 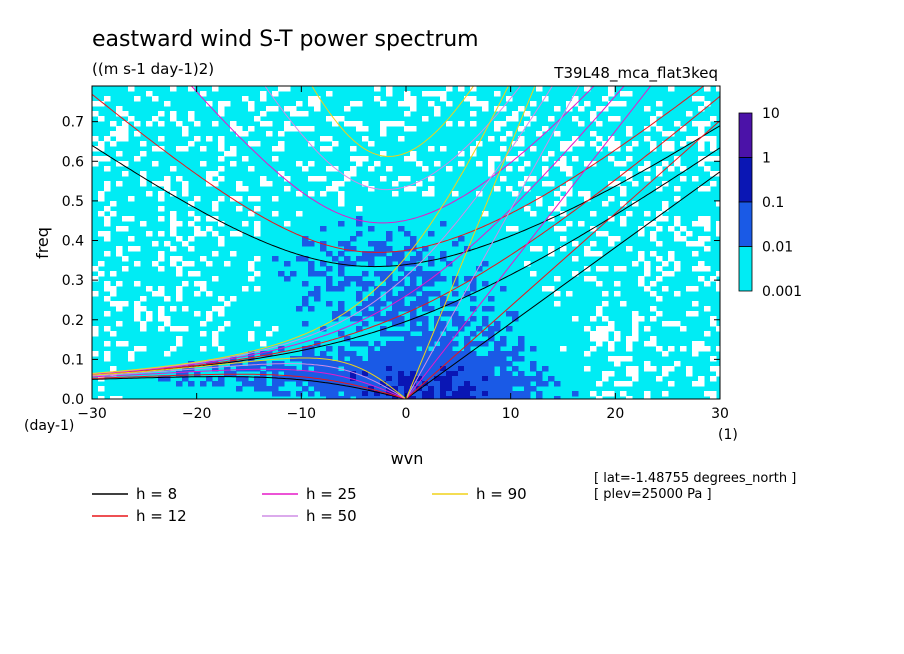 What do you see at coordinates (695, 478) in the screenshot?
I see `latitude-info: [ lat=-1.48755 degrees_north ]` at bounding box center [695, 478].